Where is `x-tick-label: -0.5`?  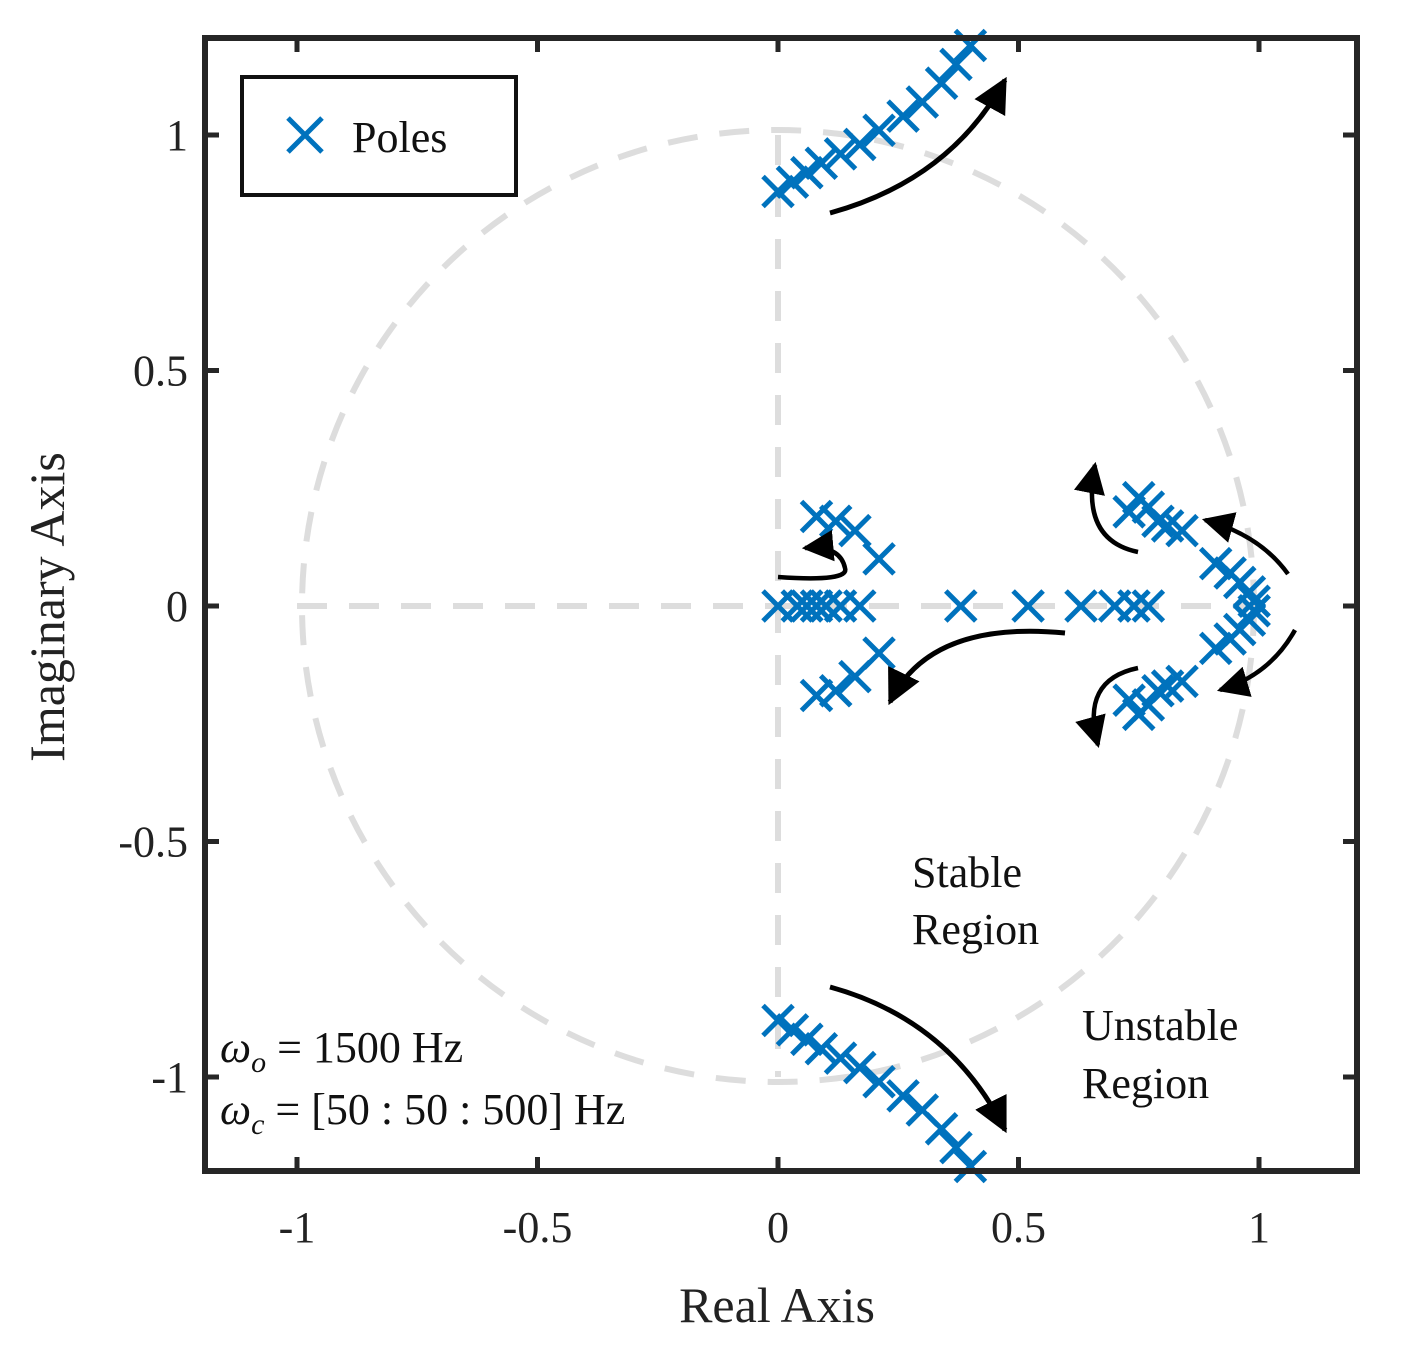 x-tick-label: -0.5 is located at coordinates (538, 1227).